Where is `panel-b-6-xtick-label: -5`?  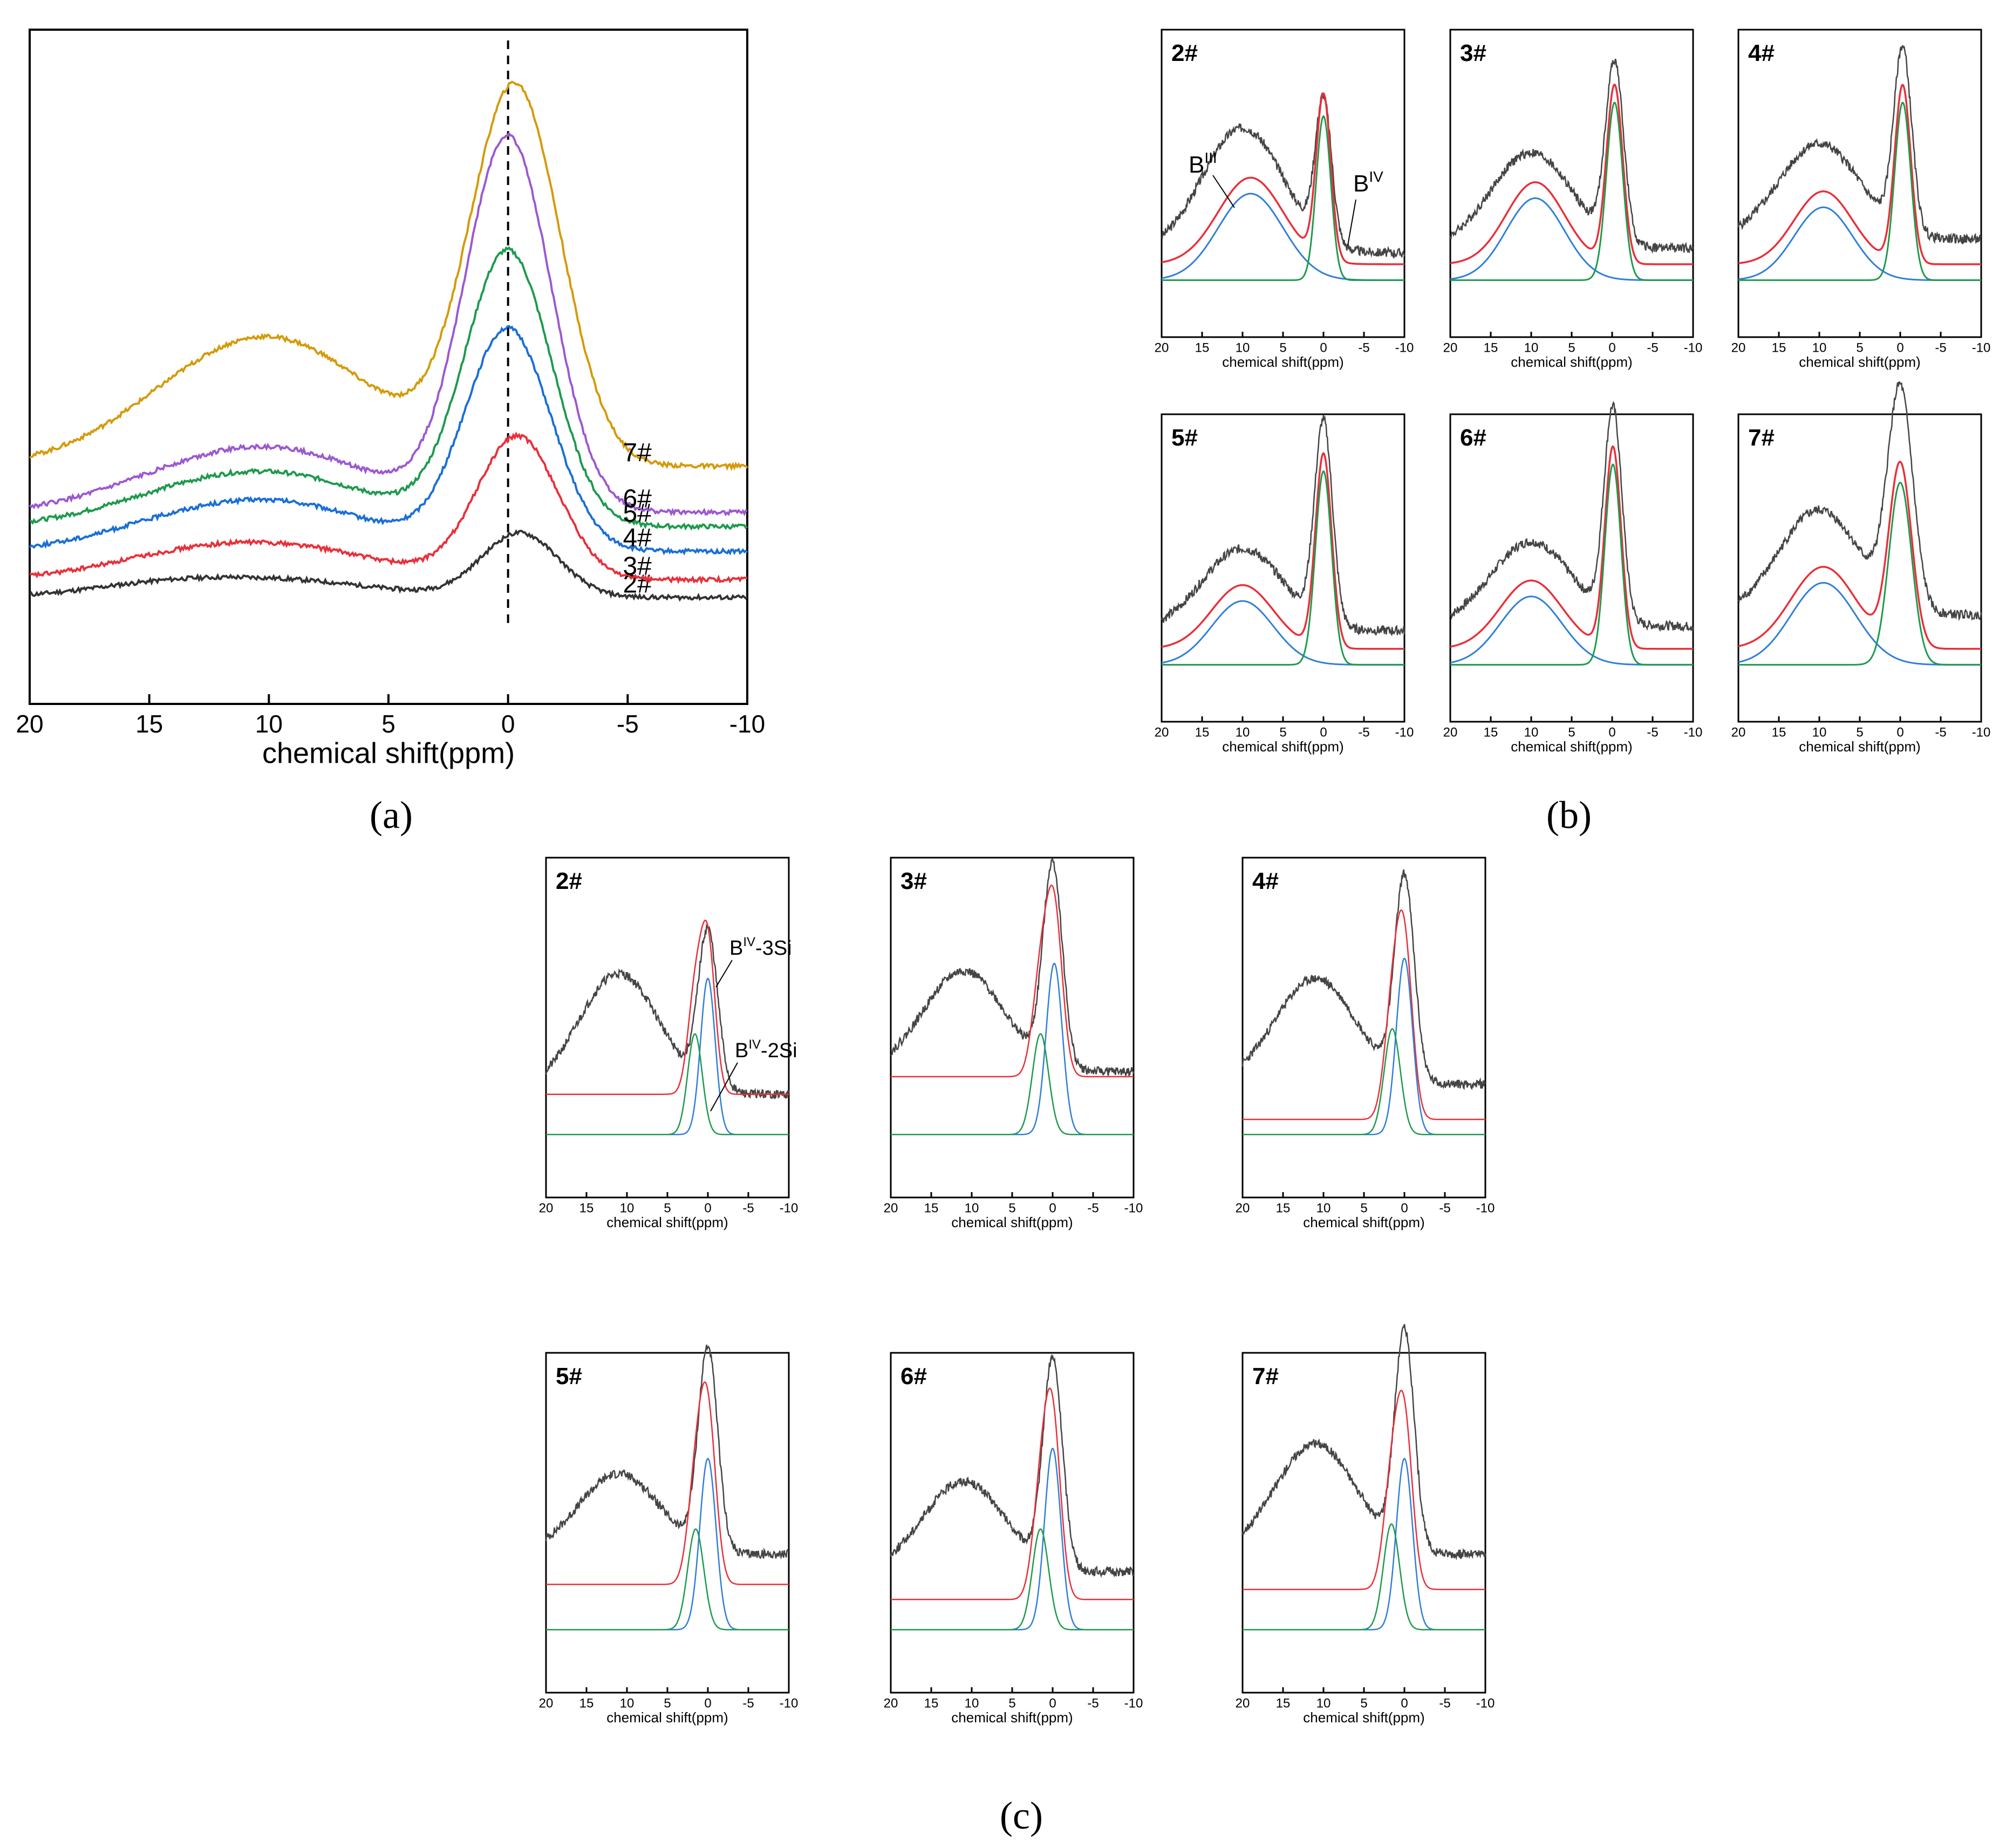
panel-b-6-xtick-label: -5 is located at coordinates (1652, 733).